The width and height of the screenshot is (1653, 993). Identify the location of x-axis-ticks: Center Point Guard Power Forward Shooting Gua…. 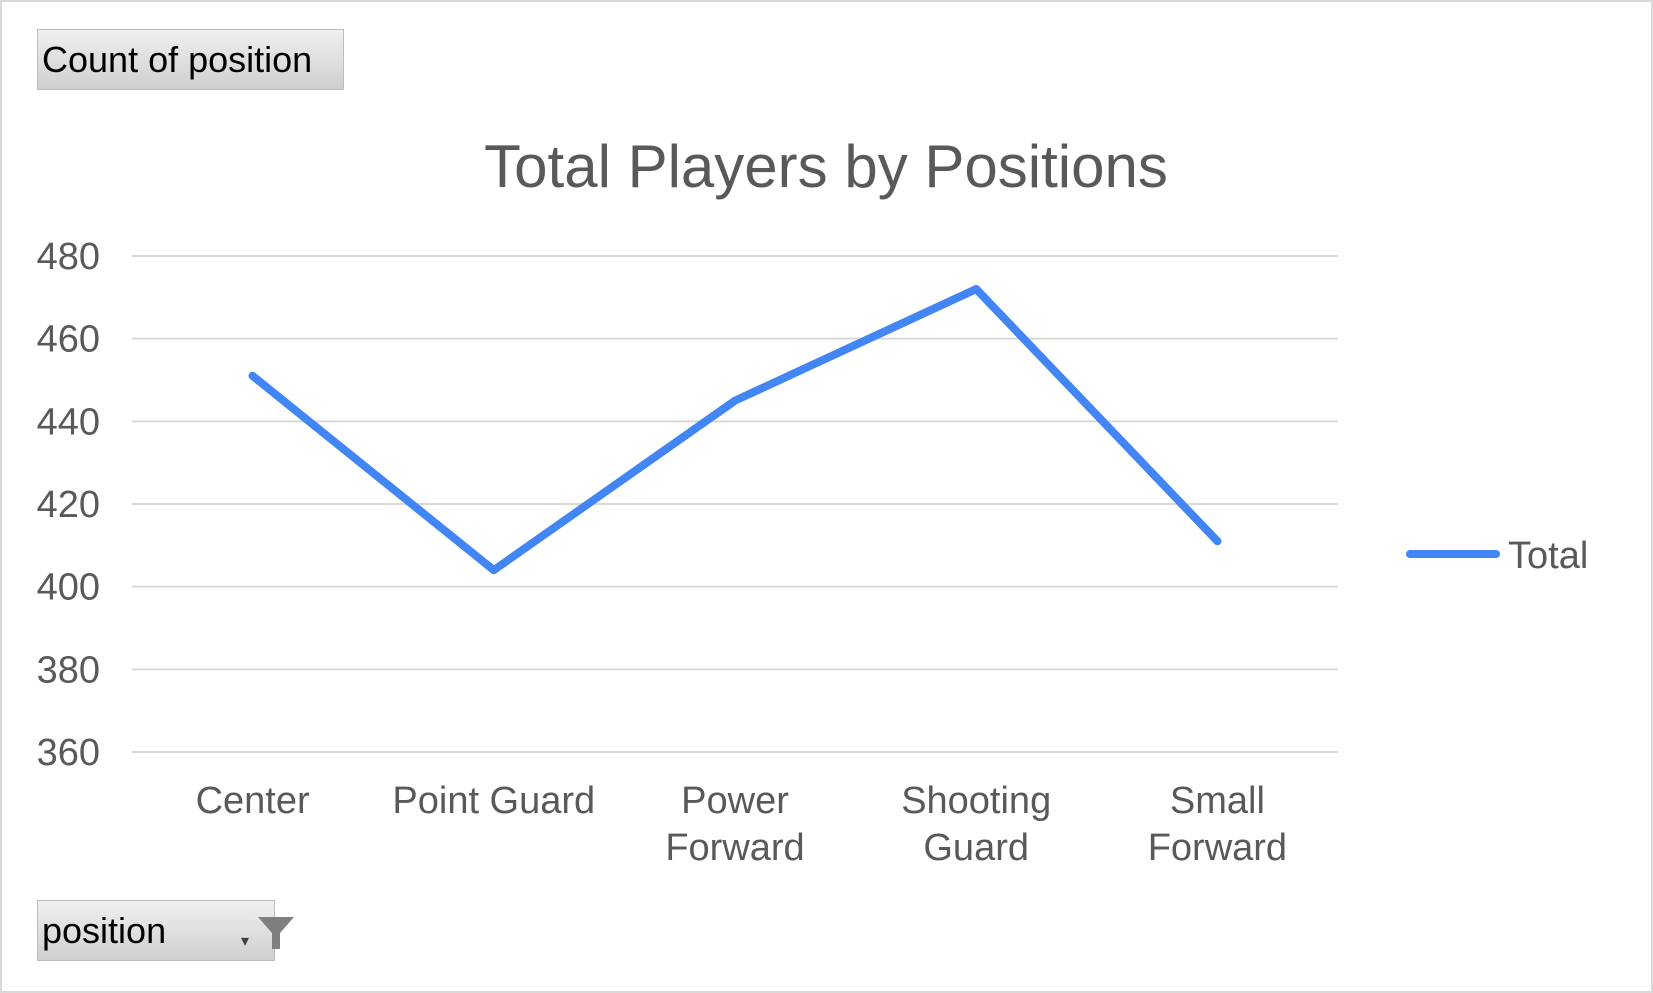
(742, 824).